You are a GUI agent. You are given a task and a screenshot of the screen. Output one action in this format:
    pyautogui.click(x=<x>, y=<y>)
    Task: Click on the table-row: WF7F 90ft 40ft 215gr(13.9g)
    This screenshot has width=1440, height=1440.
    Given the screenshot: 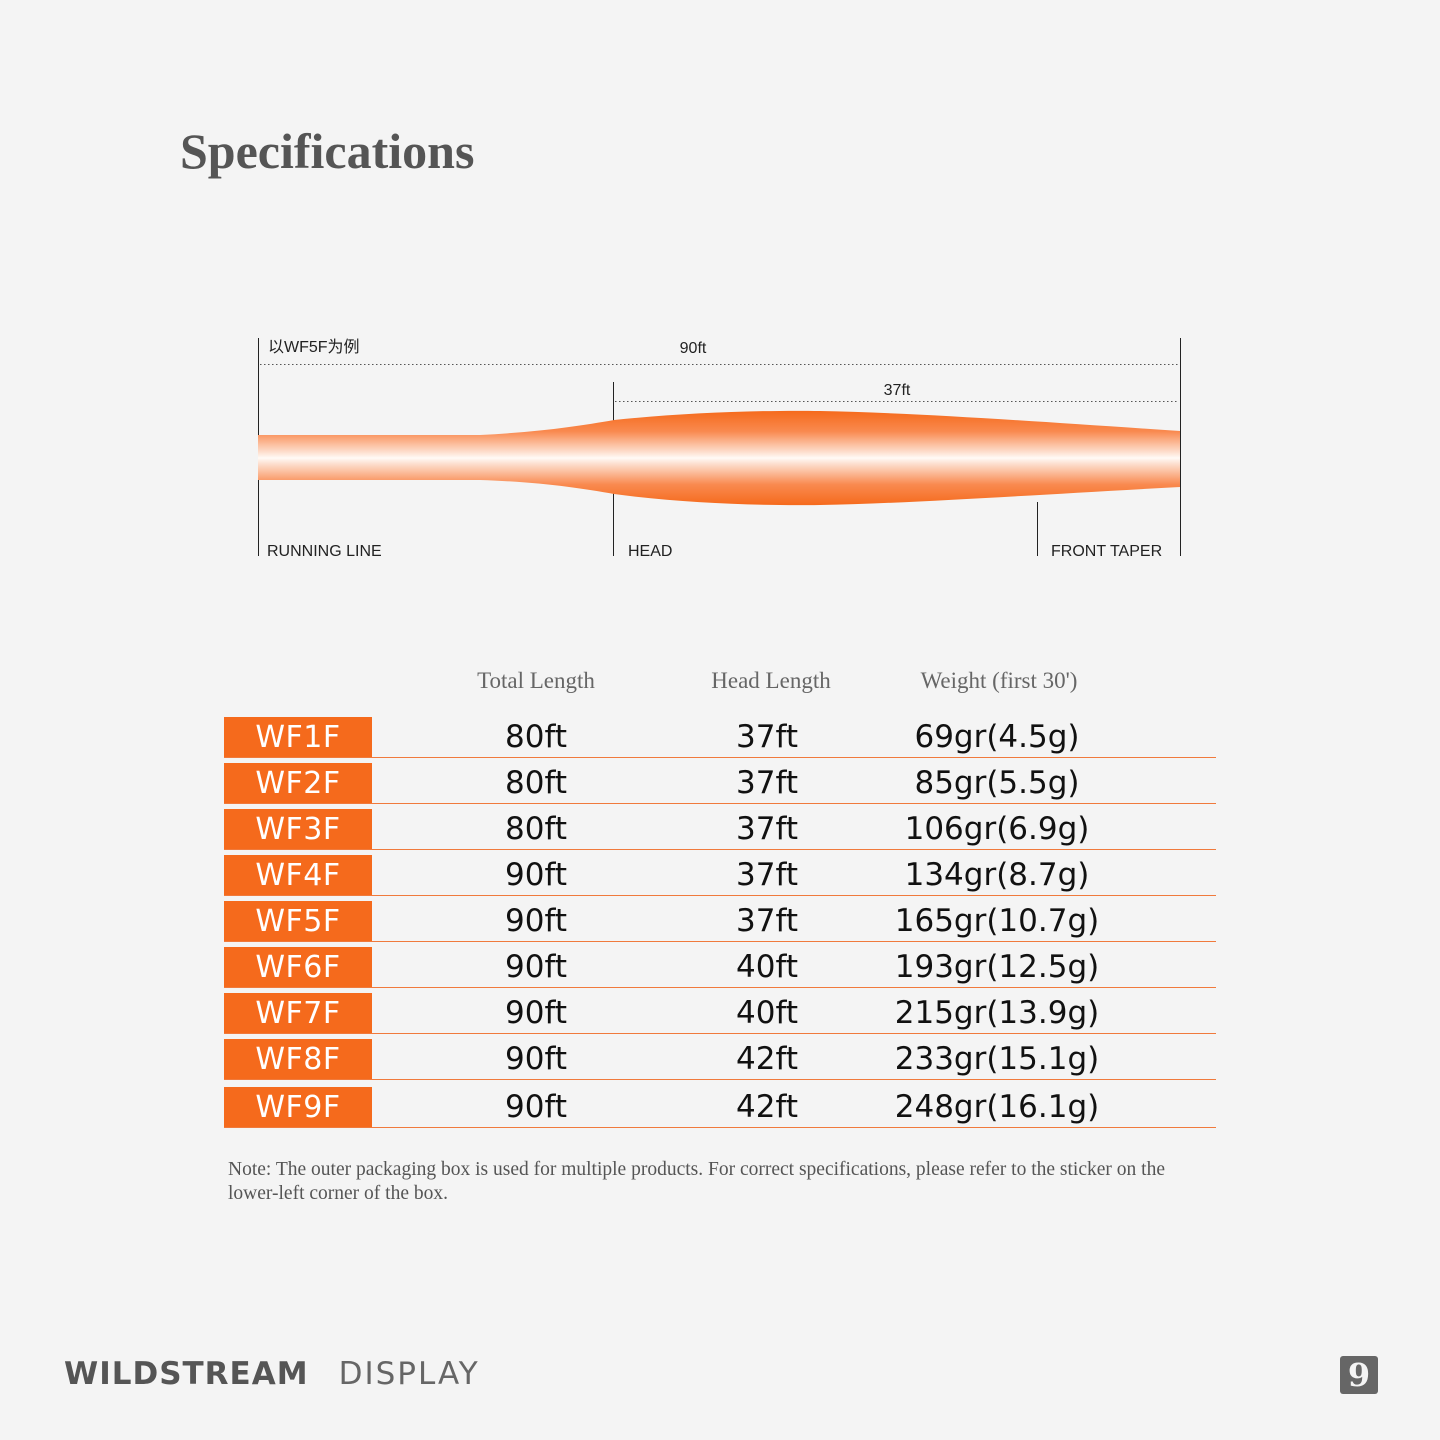 What is the action you would take?
    pyautogui.click(x=720, y=1013)
    